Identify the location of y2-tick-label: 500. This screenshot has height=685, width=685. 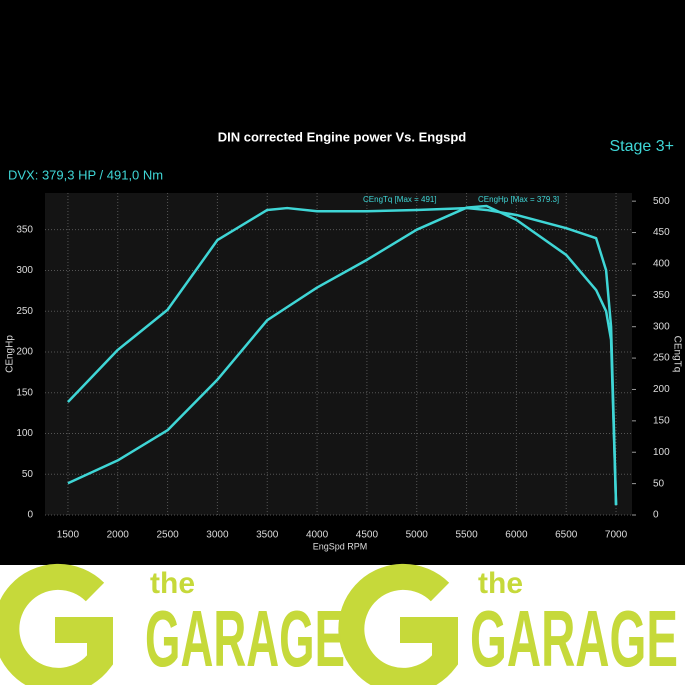
(661, 201).